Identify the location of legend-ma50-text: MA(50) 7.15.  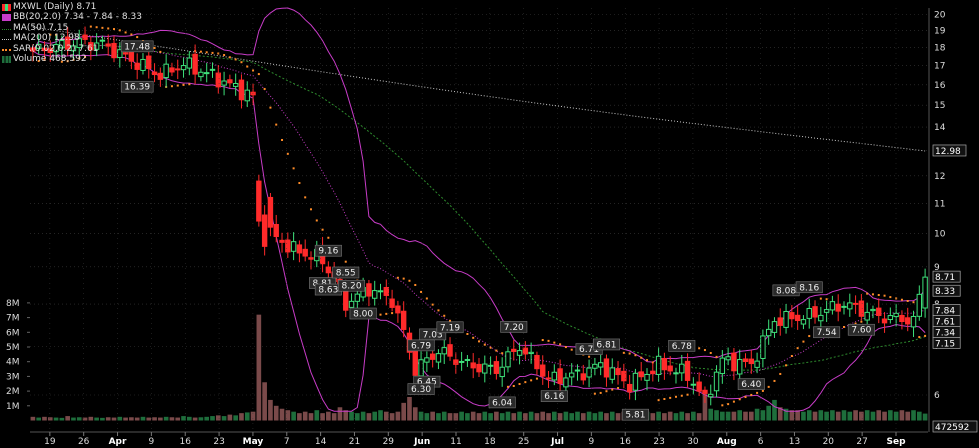
(41, 27).